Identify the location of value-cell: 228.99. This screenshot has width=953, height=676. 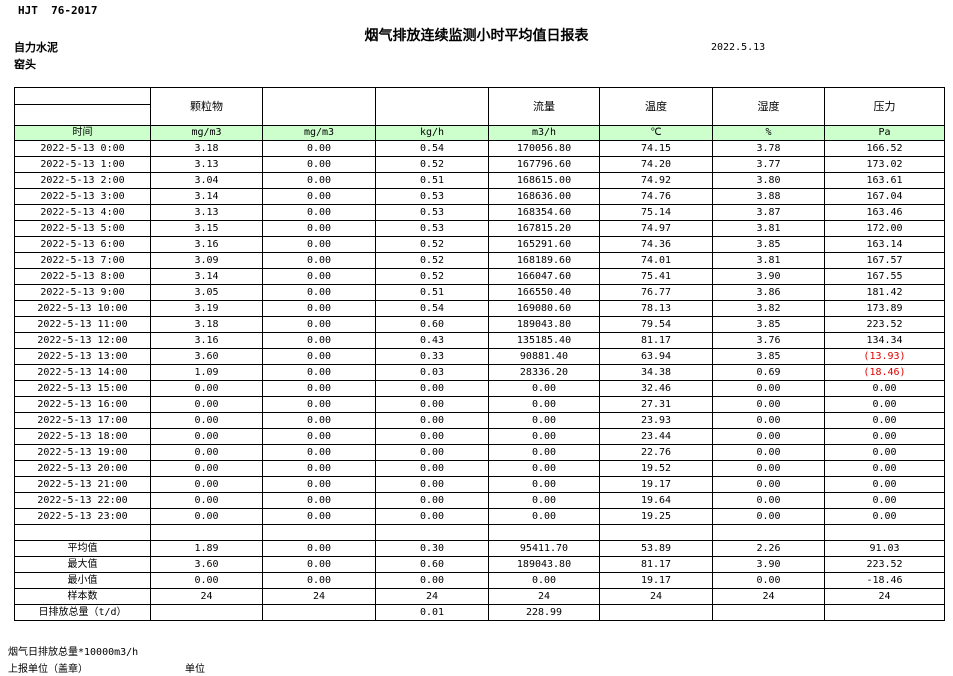
(544, 612).